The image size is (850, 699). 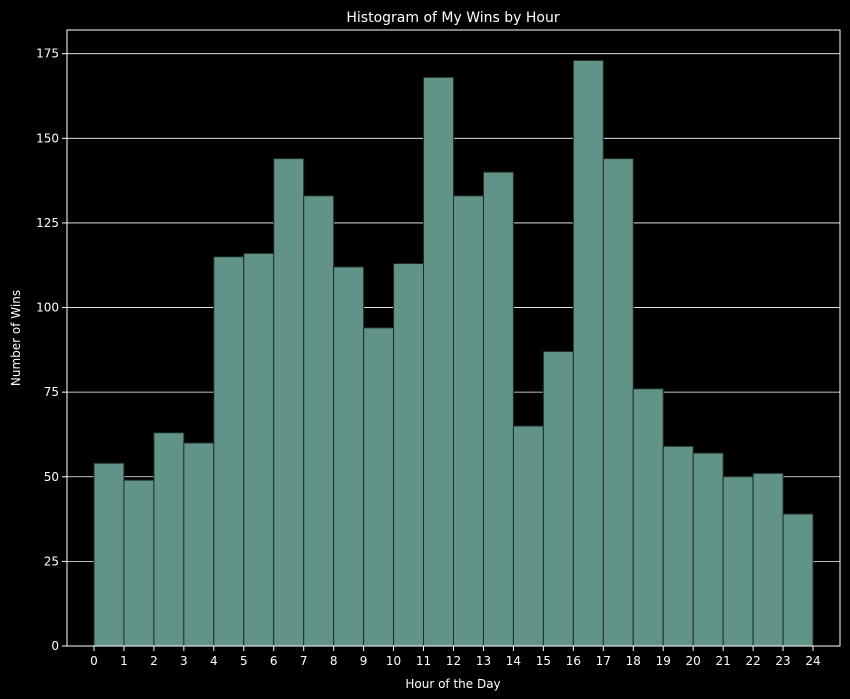 What do you see at coordinates (452, 684) in the screenshot?
I see `x-axis-title: Hour of the Day` at bounding box center [452, 684].